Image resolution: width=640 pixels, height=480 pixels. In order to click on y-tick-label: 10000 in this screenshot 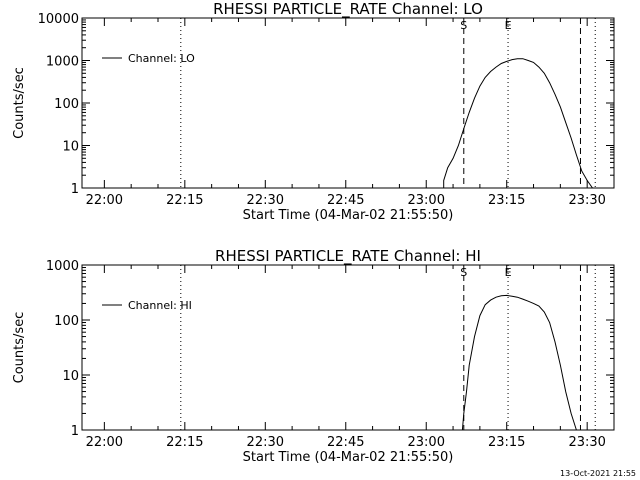, I will do `click(58, 19)`.